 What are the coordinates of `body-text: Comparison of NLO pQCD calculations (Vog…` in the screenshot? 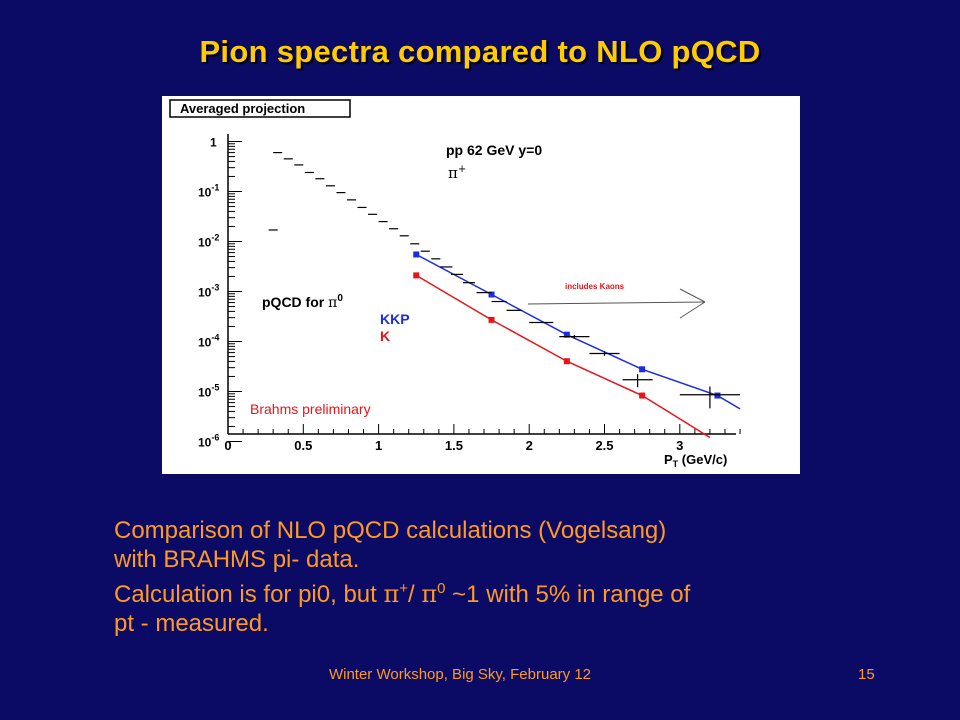 It's located at (514, 577).